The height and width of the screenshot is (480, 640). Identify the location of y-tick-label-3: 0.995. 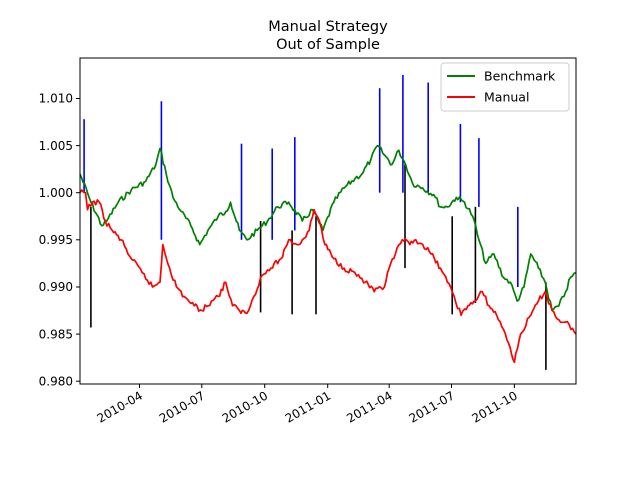
(56, 240).